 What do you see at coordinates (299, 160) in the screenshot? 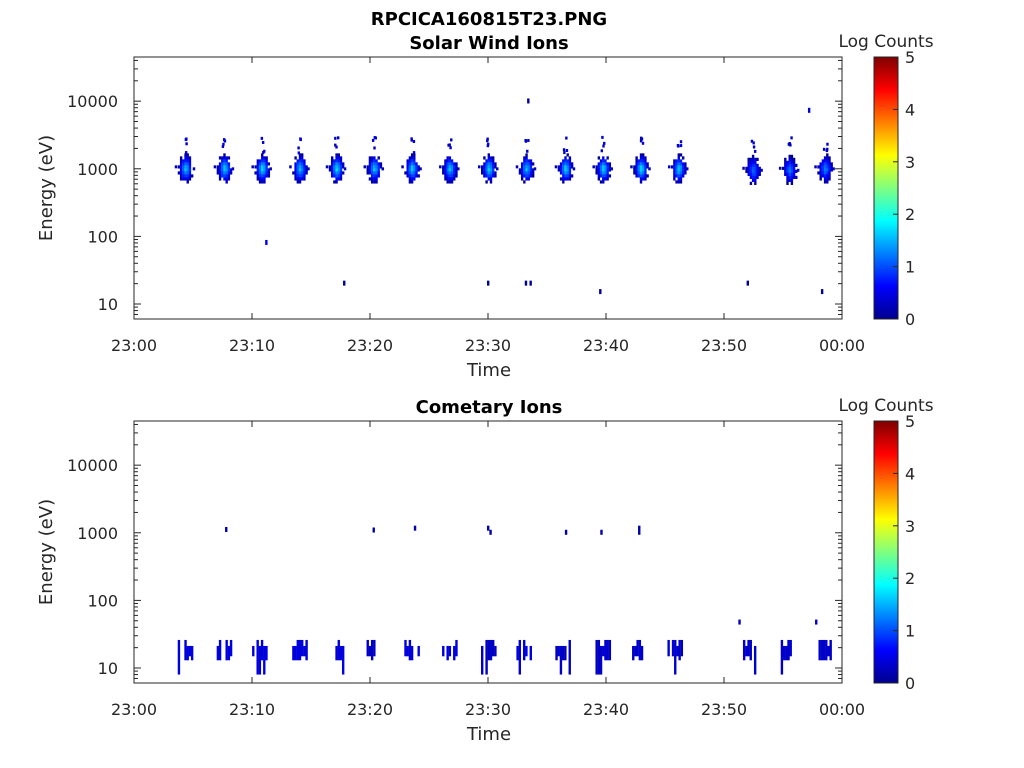
I see `ion-burst` at bounding box center [299, 160].